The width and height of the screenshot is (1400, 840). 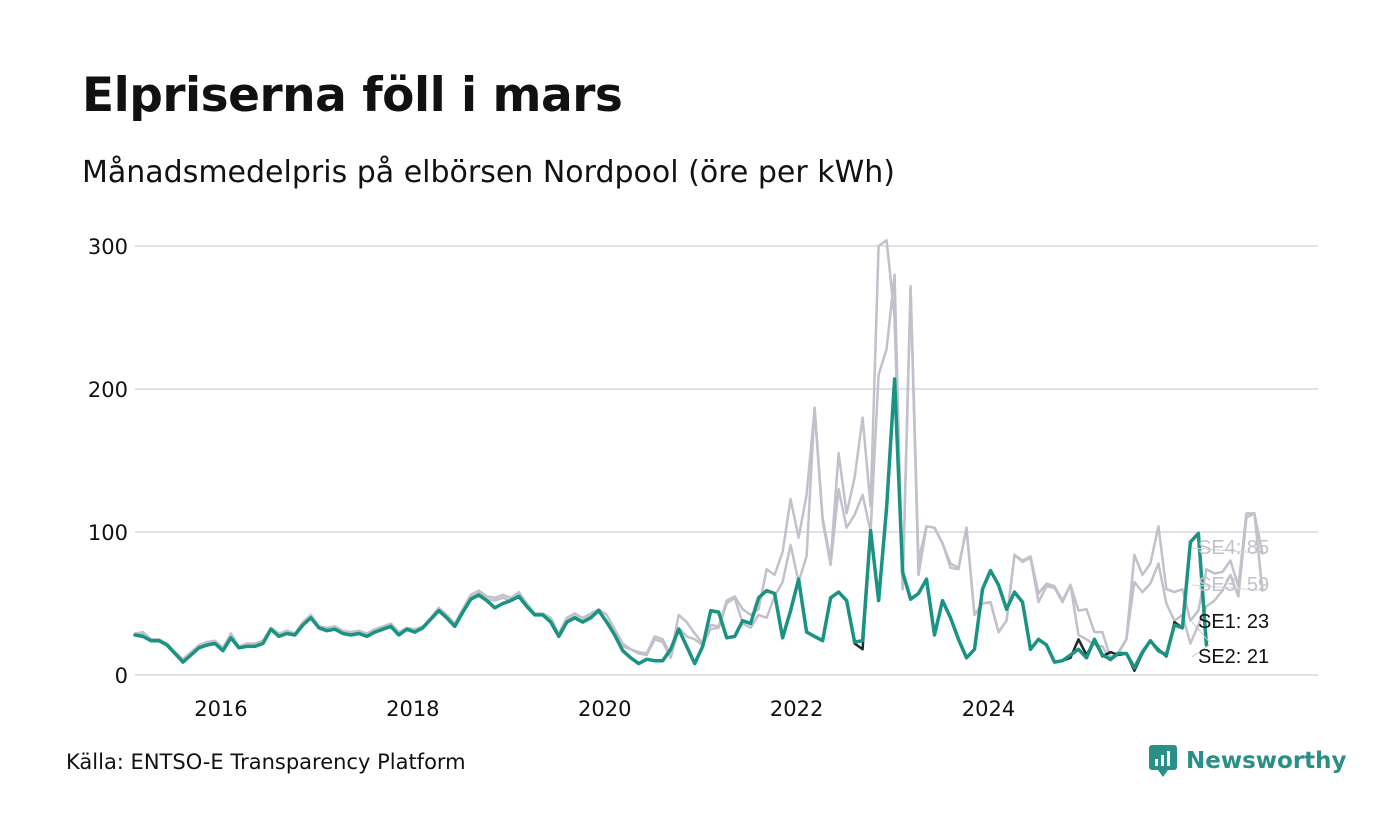 What do you see at coordinates (1228, 550) in the screenshot?
I see `leader-line-se4` at bounding box center [1228, 550].